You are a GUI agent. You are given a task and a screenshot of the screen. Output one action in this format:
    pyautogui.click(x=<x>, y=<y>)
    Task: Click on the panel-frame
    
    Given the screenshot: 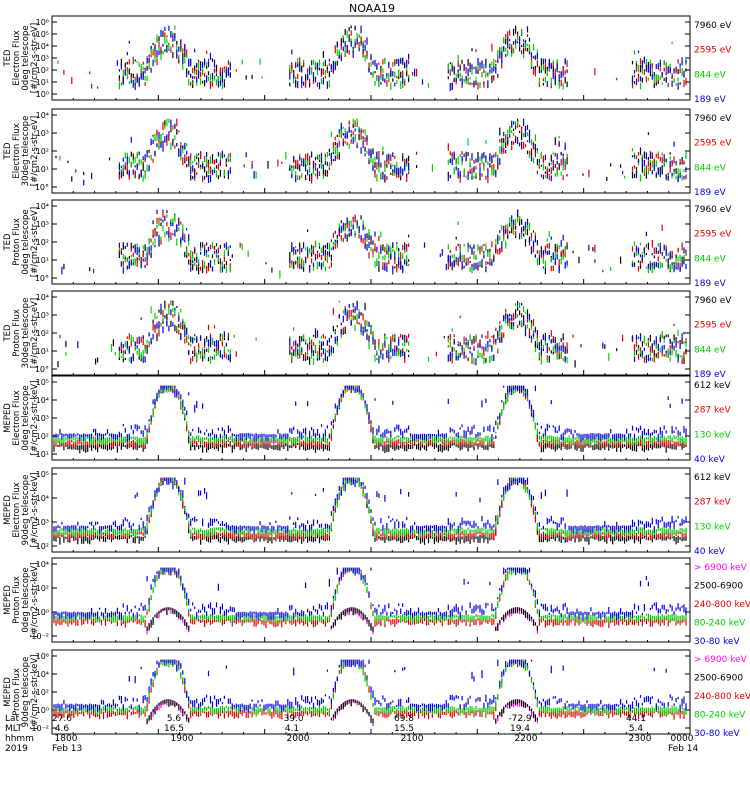 What is the action you would take?
    pyautogui.click(x=371, y=418)
    